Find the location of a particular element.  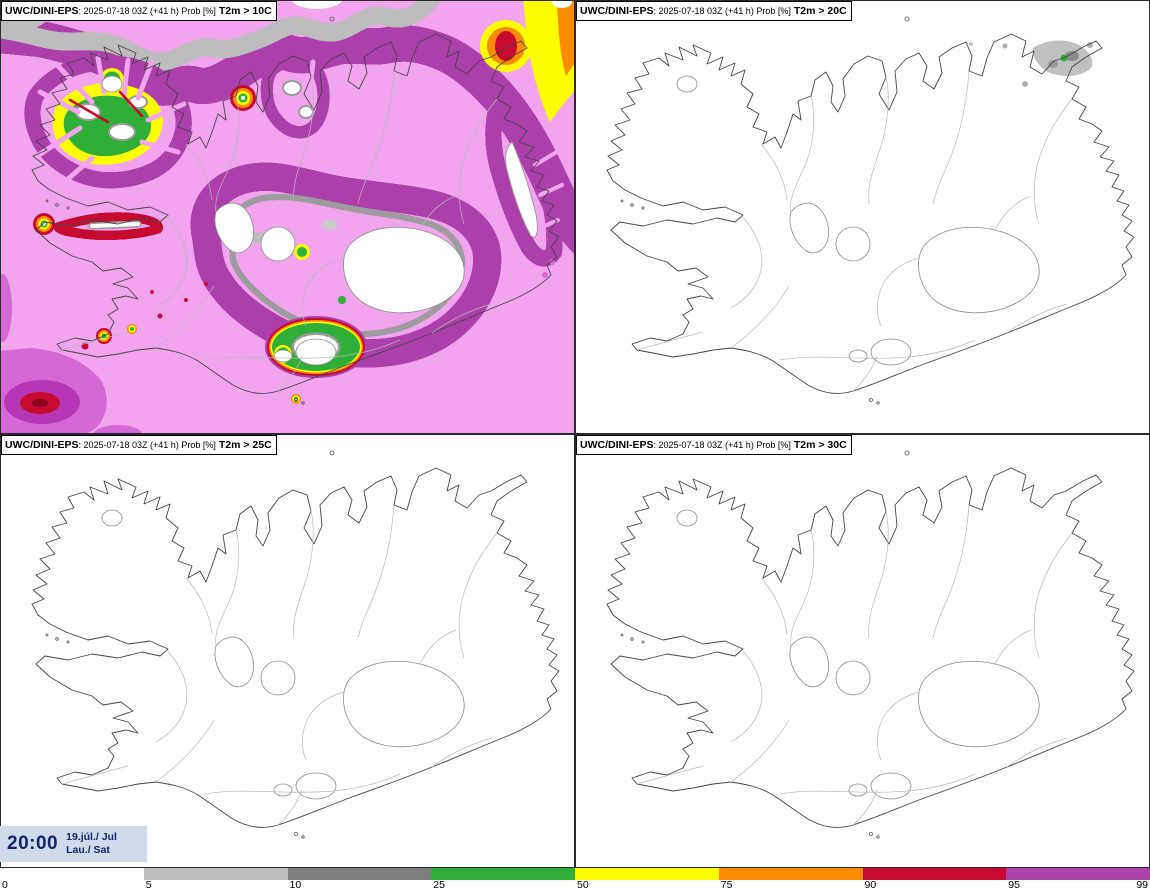

colorbar-tick-90: 90 is located at coordinates (870, 885).